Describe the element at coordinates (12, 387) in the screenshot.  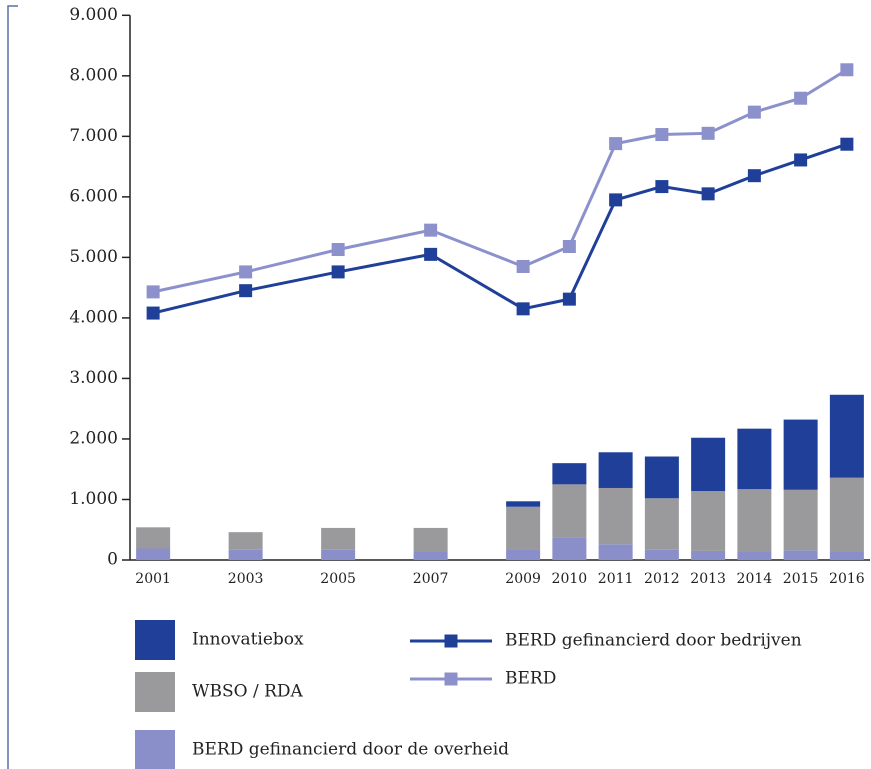
I see `frame` at that location.